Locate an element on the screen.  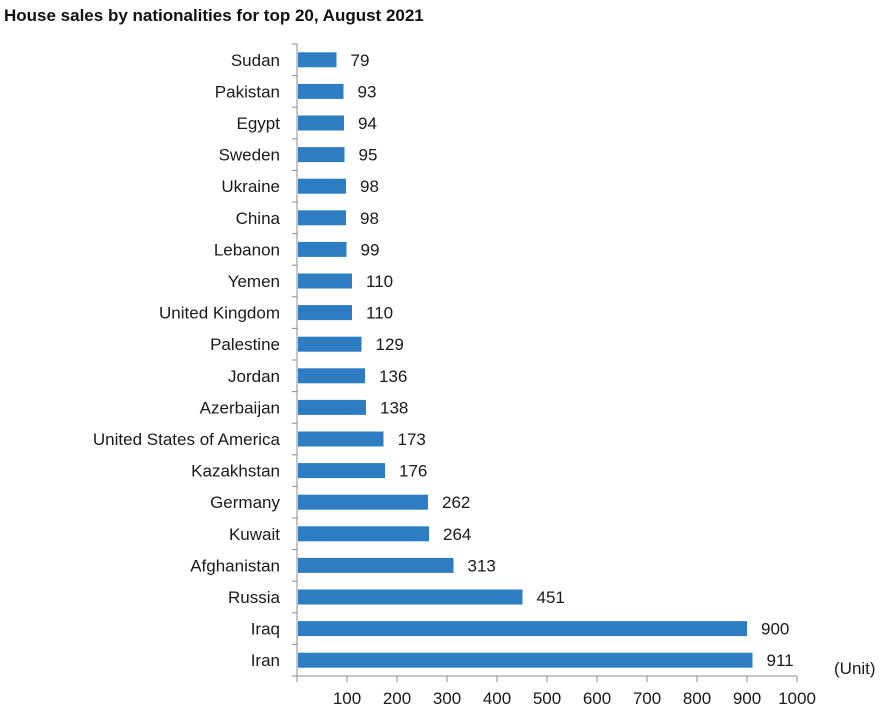
data-label: 94 is located at coordinates (367, 123).